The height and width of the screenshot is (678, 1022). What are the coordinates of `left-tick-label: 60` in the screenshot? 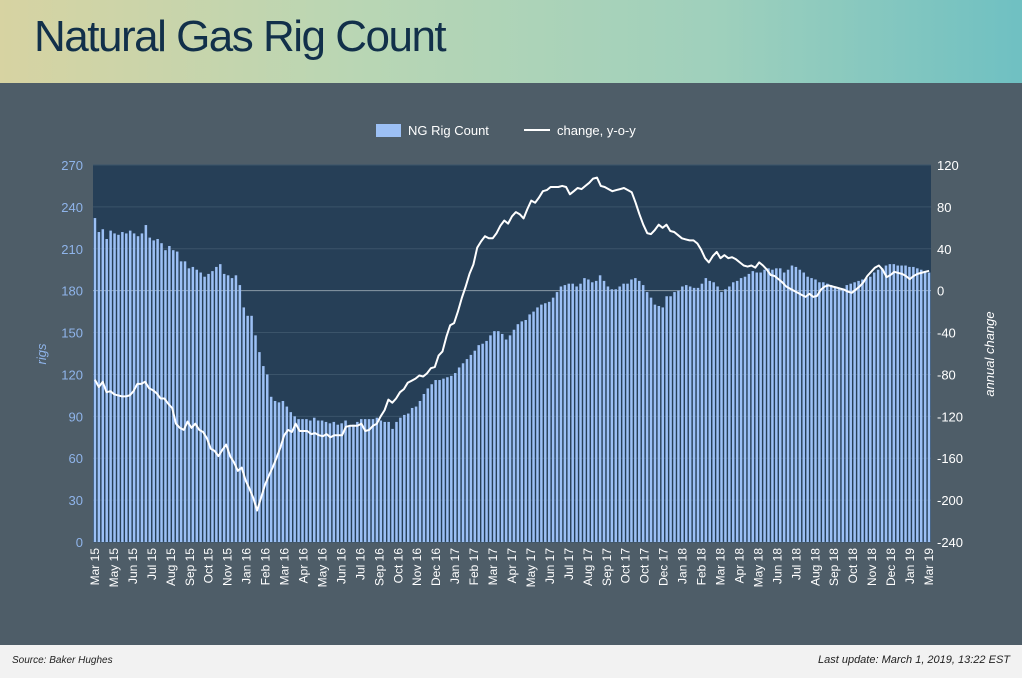 It's located at (76, 458).